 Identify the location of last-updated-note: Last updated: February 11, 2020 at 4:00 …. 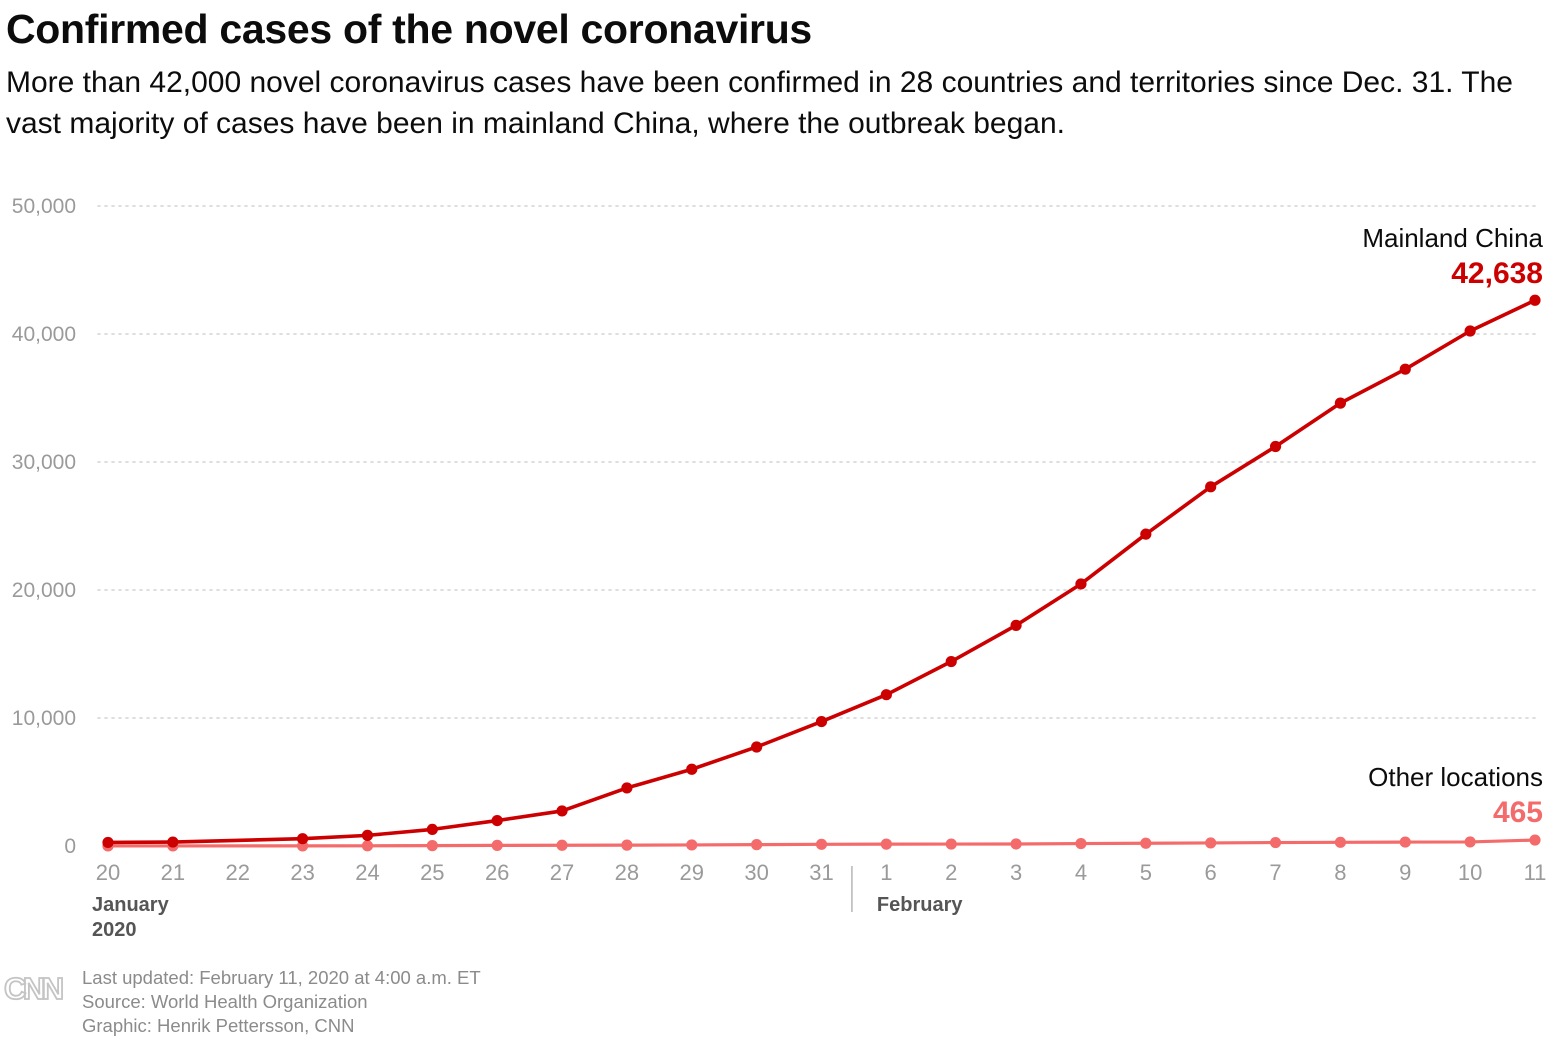
(281, 977).